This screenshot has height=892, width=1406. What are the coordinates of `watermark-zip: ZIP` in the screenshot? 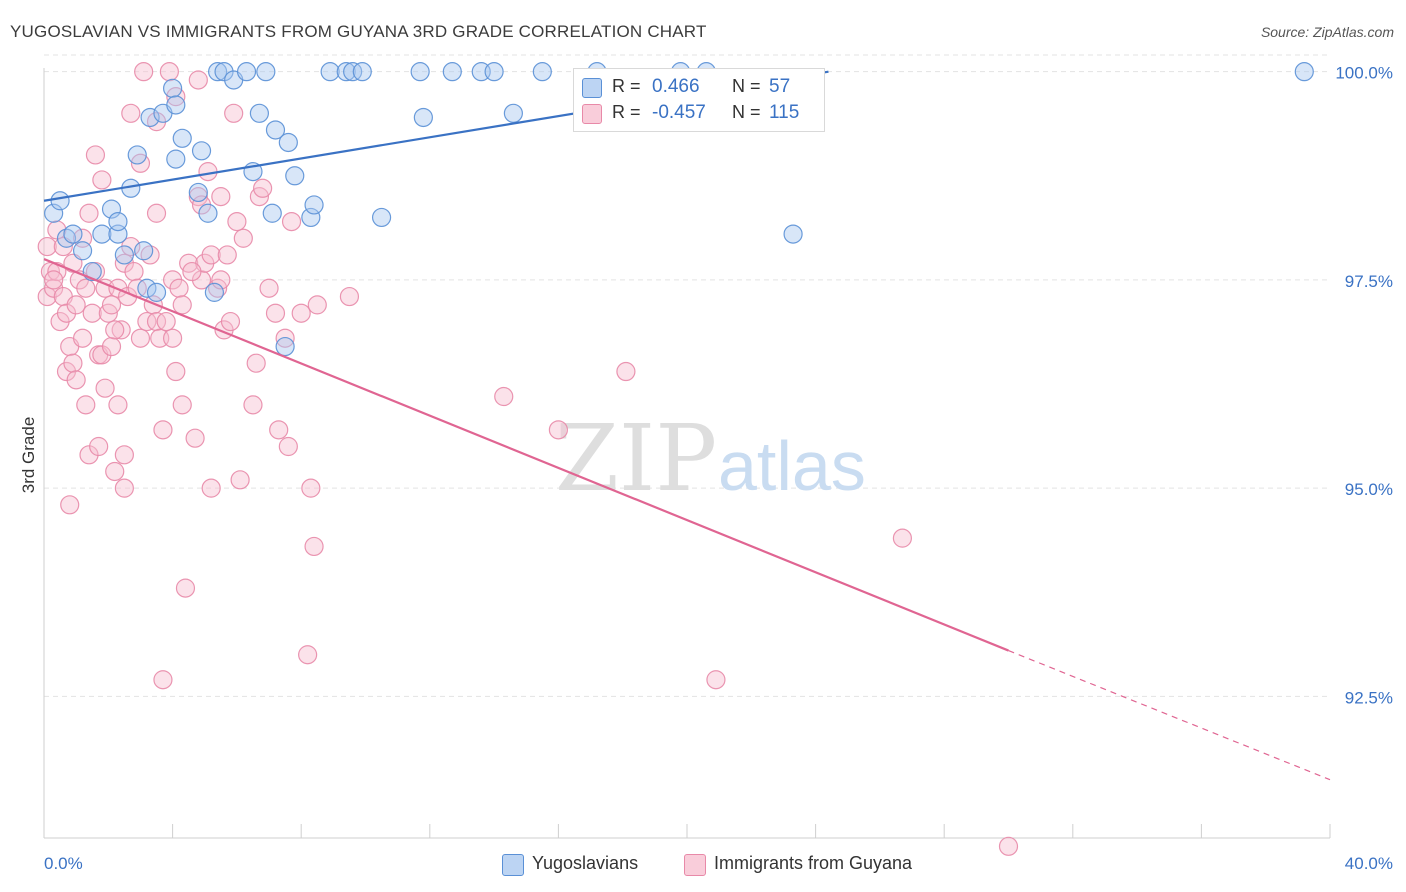 It's located at (636, 458).